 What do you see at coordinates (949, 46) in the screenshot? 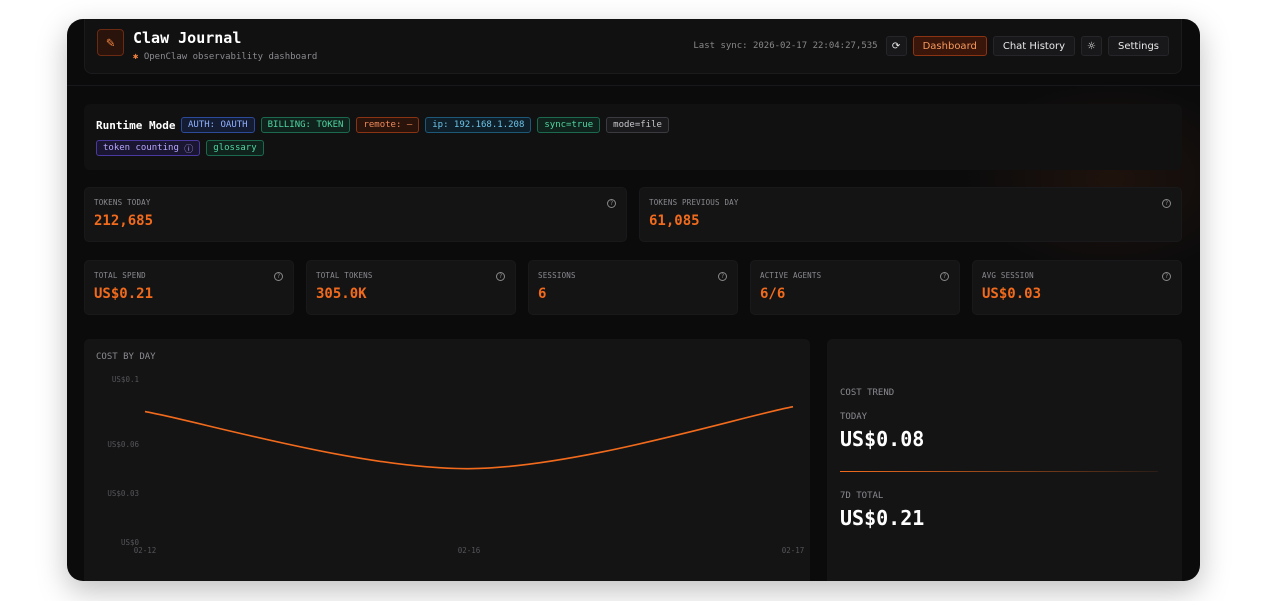
I see `dashboard-button: Dashboard` at bounding box center [949, 46].